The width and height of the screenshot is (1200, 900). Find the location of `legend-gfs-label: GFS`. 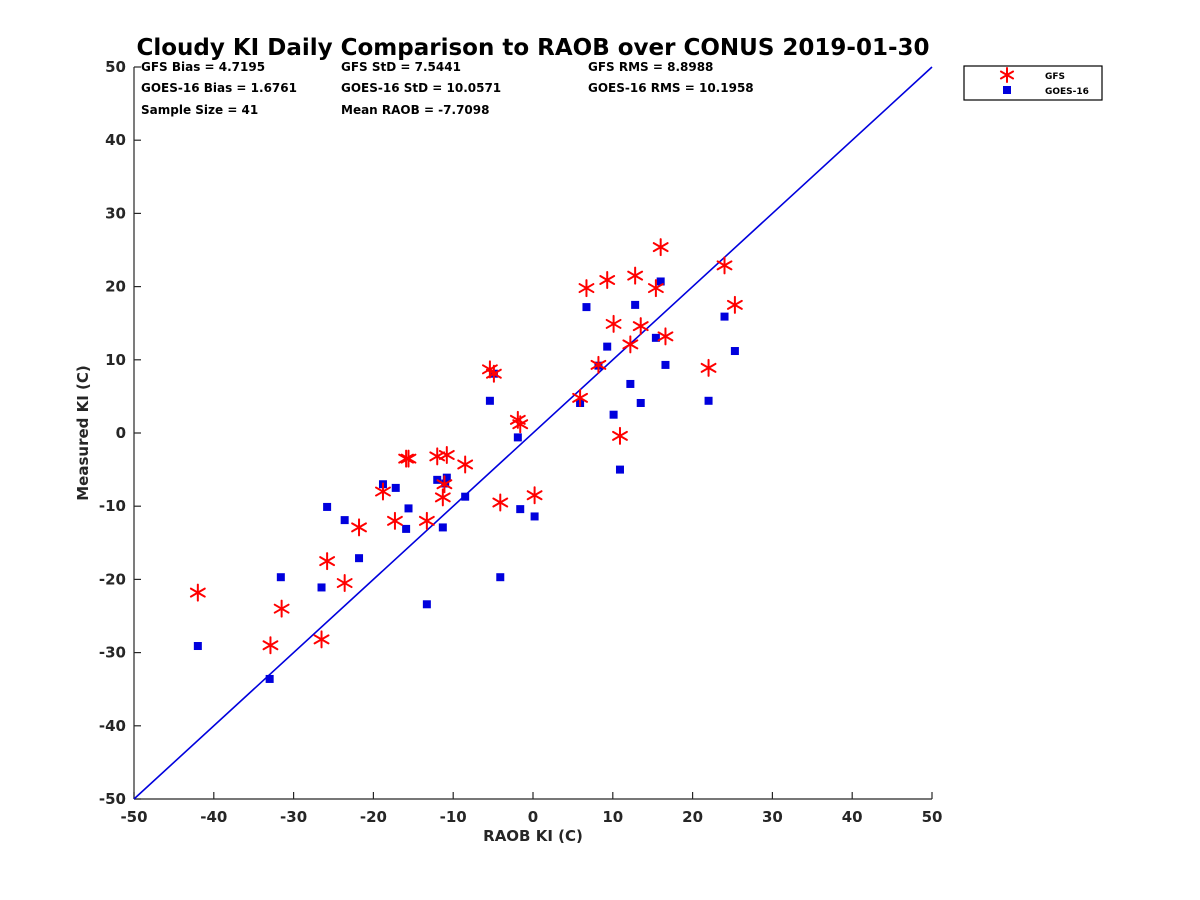

legend-gfs-label: GFS is located at coordinates (1055, 77).